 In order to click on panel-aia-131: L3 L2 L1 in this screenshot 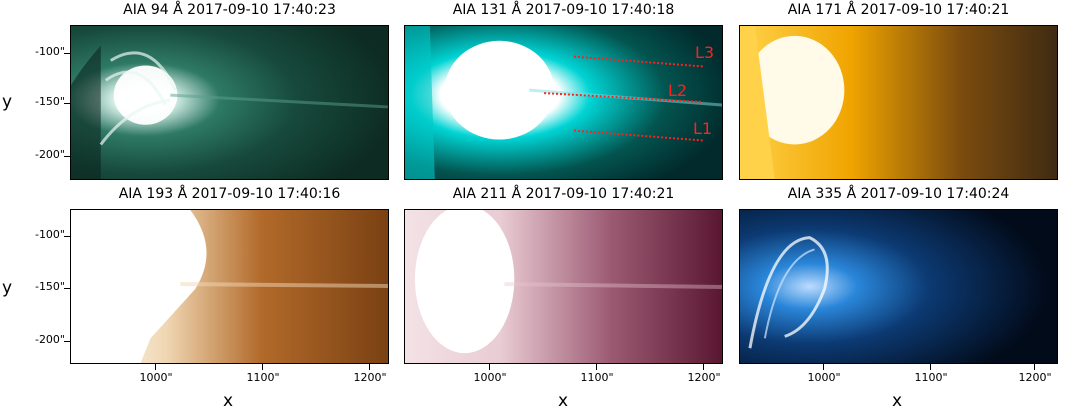, I will do `click(563, 102)`.